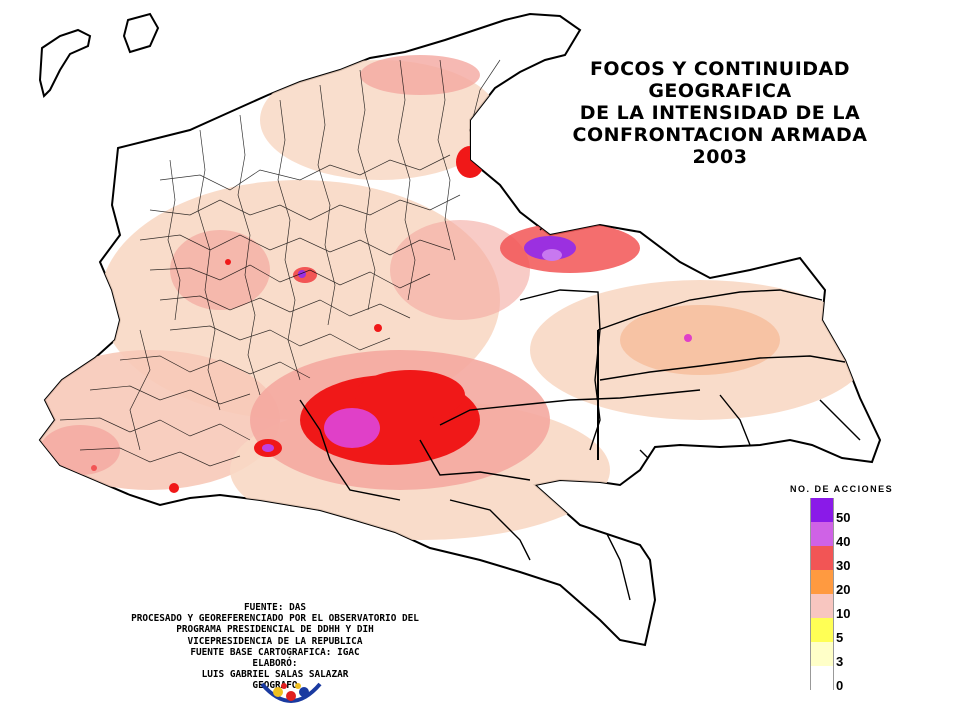  What do you see at coordinates (268, 448) in the screenshot?
I see `shade-huila-m` at bounding box center [268, 448].